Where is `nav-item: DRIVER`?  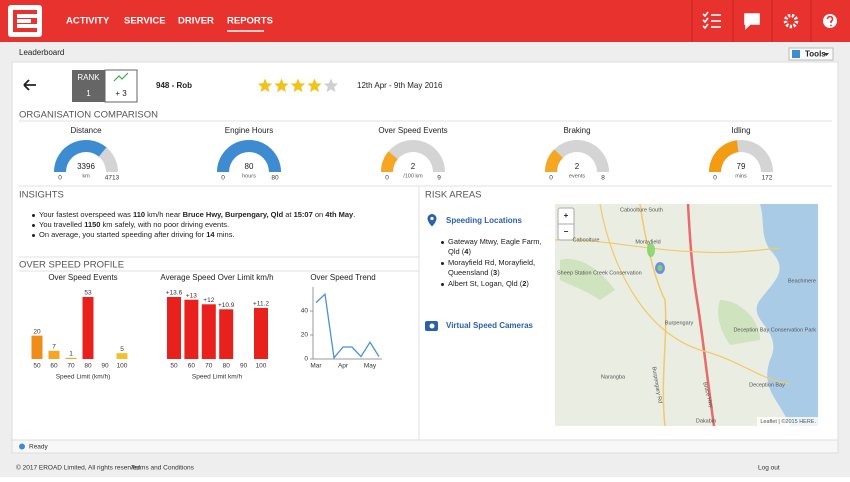
nav-item: DRIVER is located at coordinates (196, 21).